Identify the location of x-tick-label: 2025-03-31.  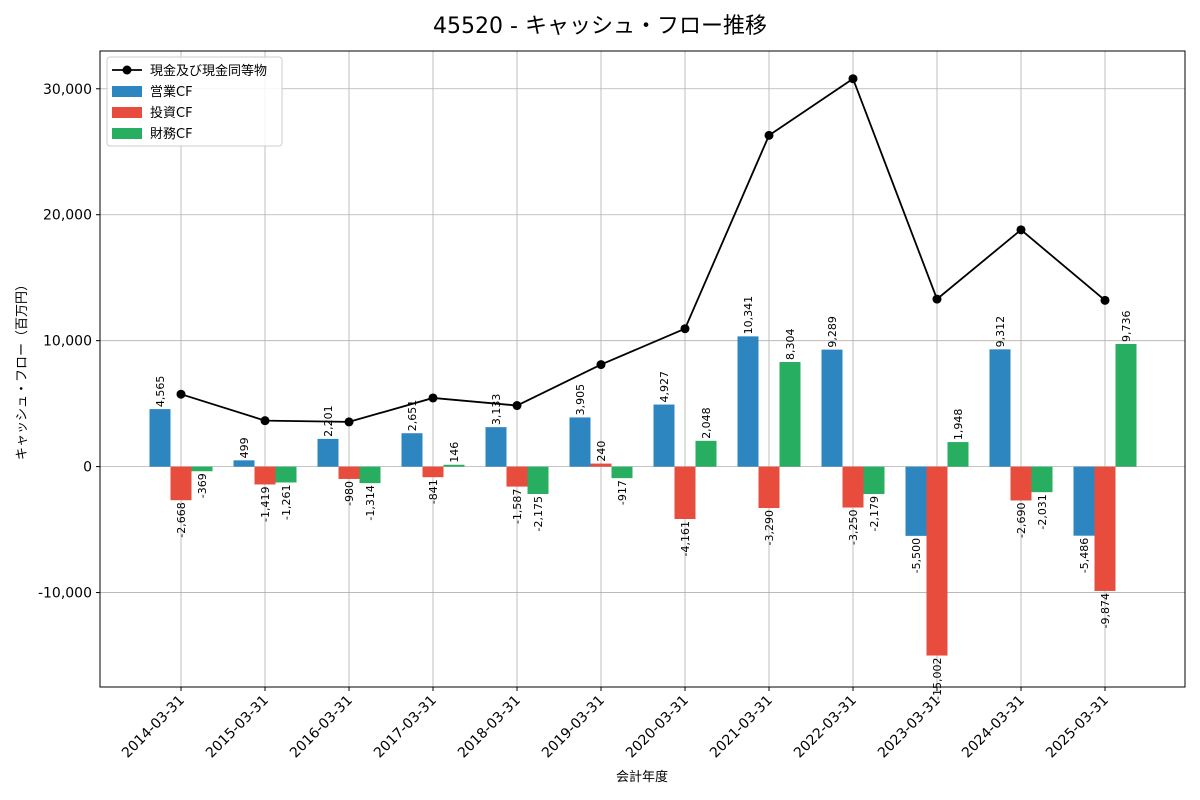
(1077, 727).